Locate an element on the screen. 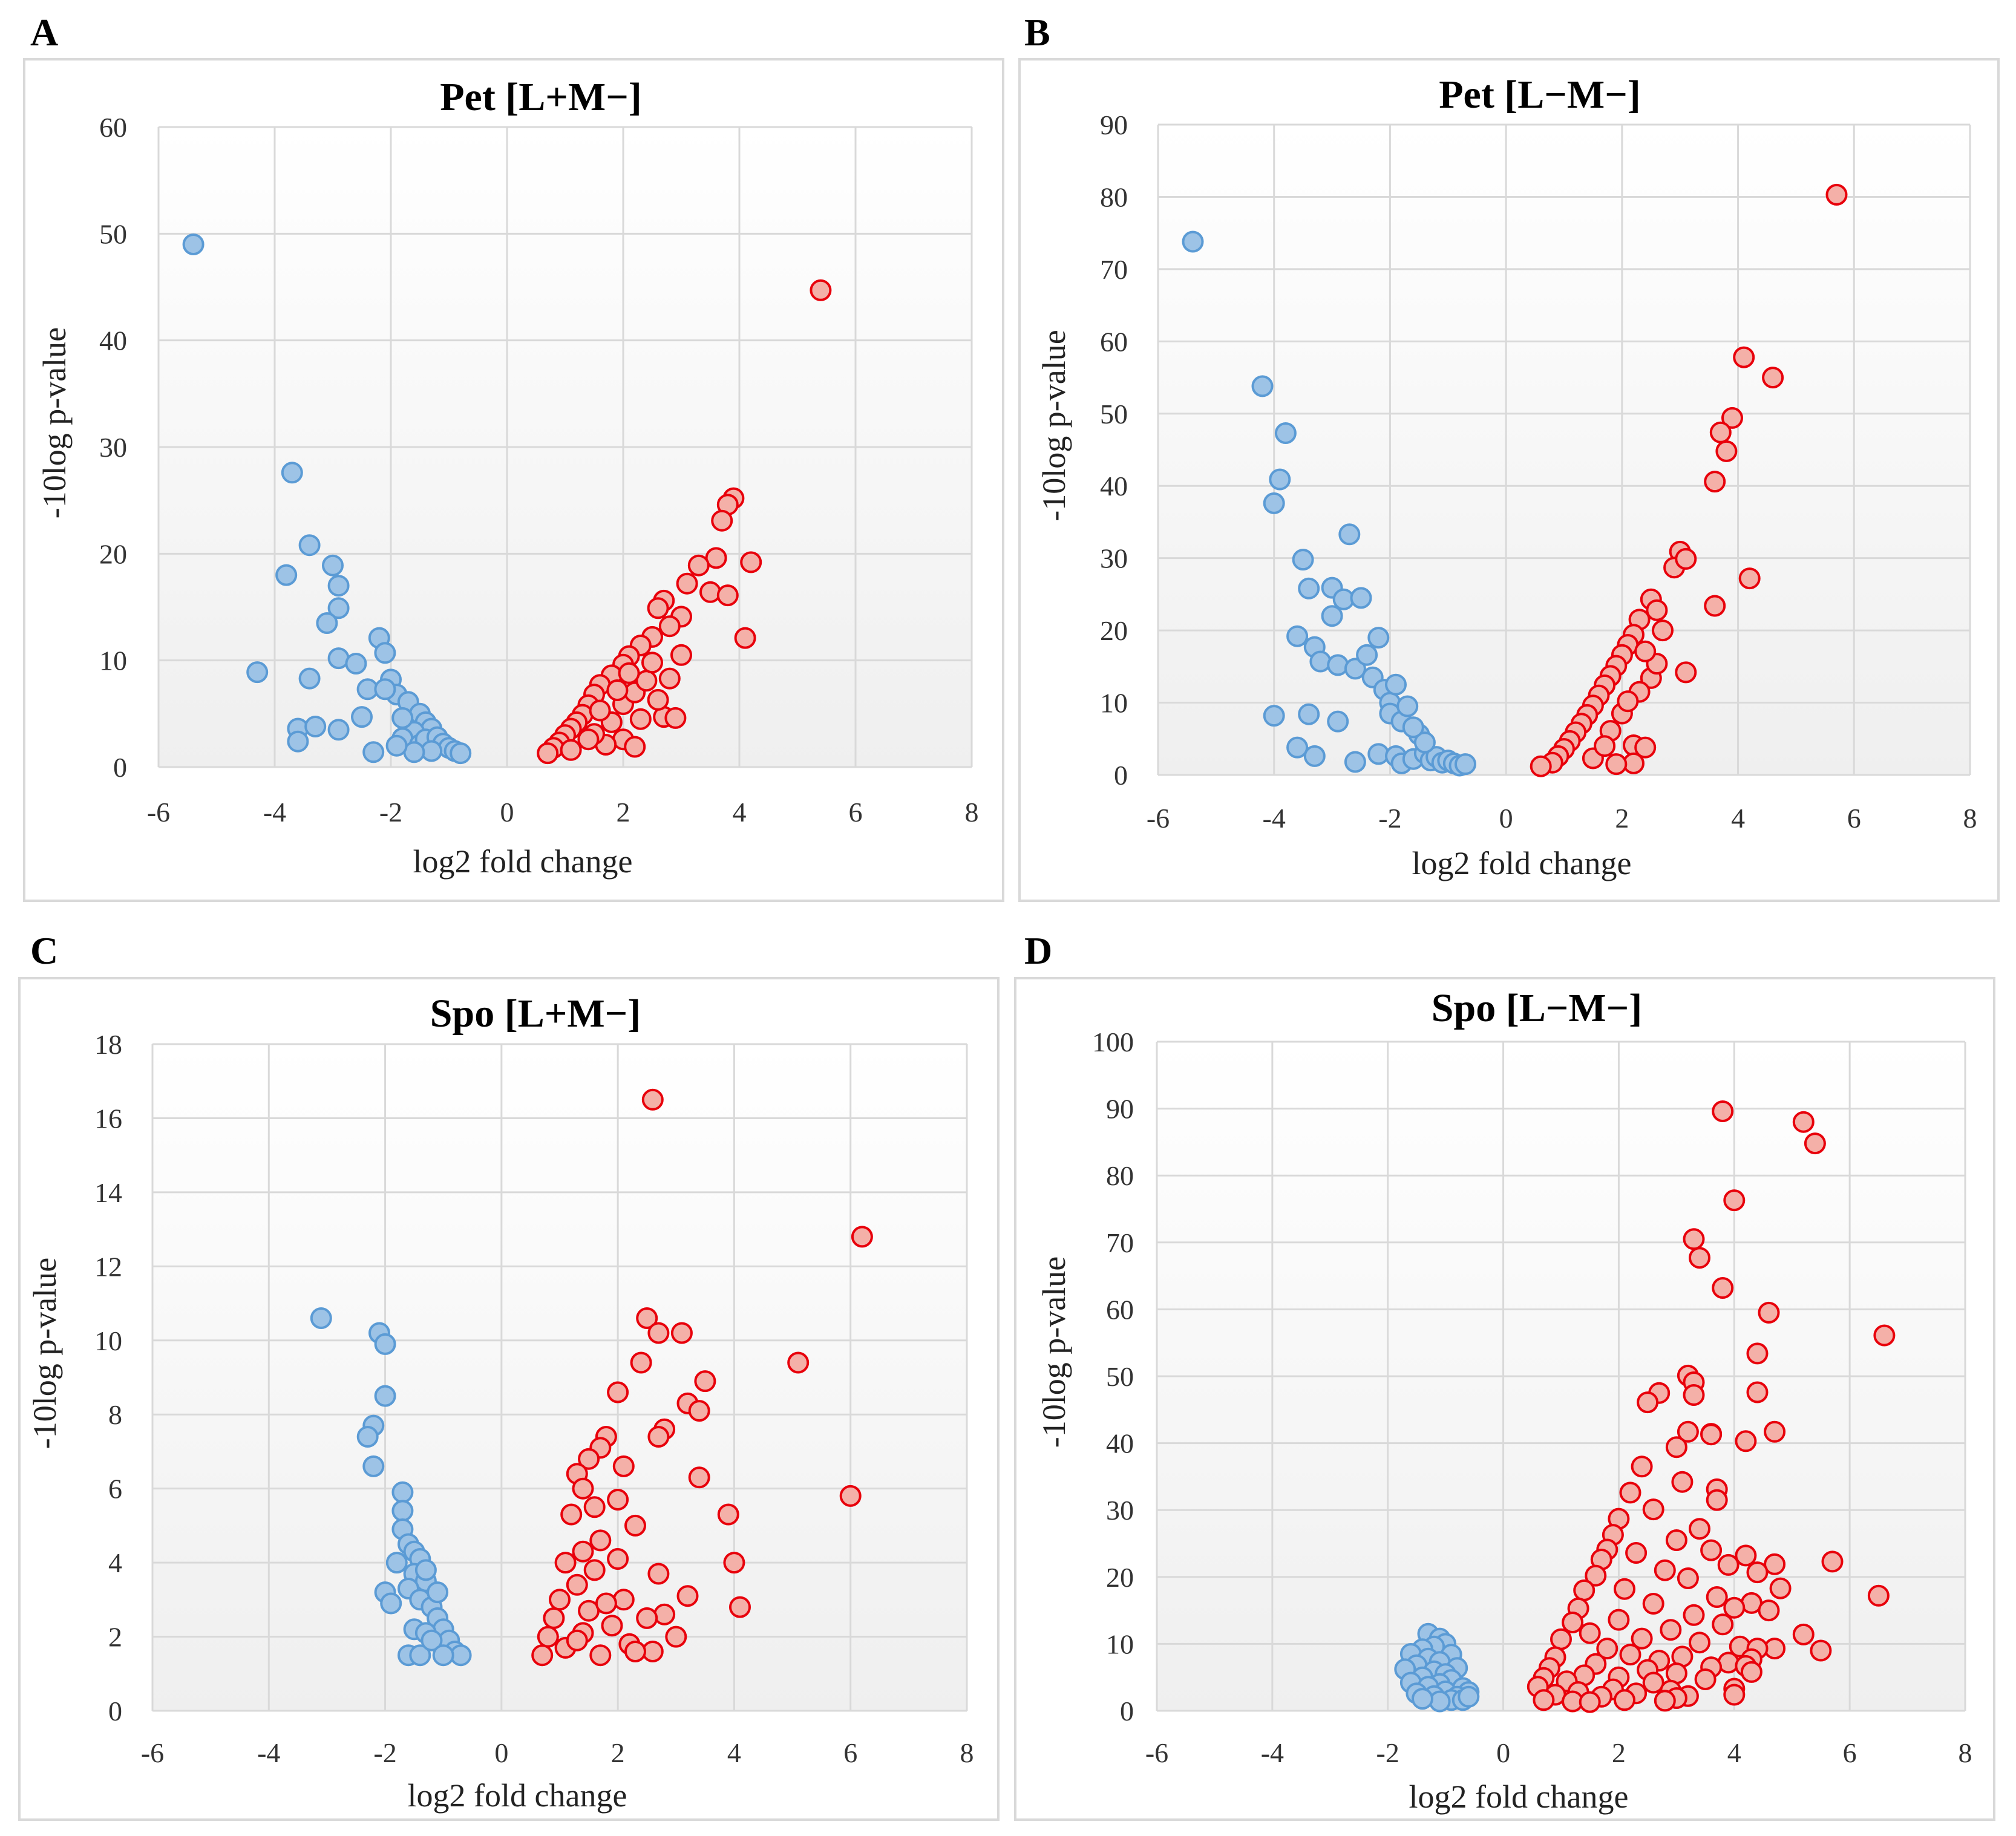 This screenshot has width=2016, height=1836. x-tick-label: -2 is located at coordinates (1389, 818).